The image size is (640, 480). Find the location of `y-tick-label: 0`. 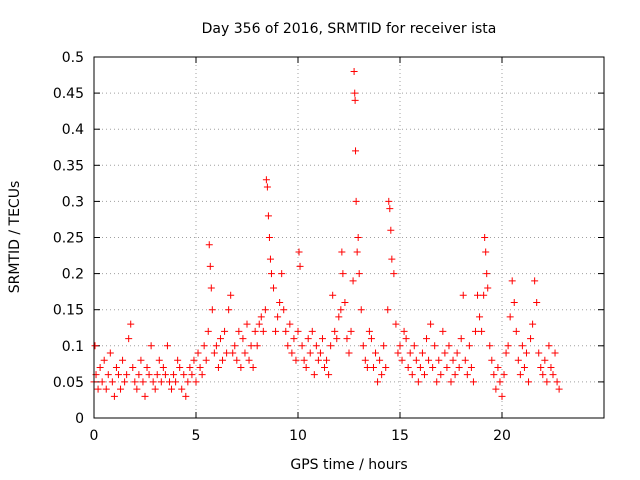

y-tick-label: 0 is located at coordinates (79, 419).